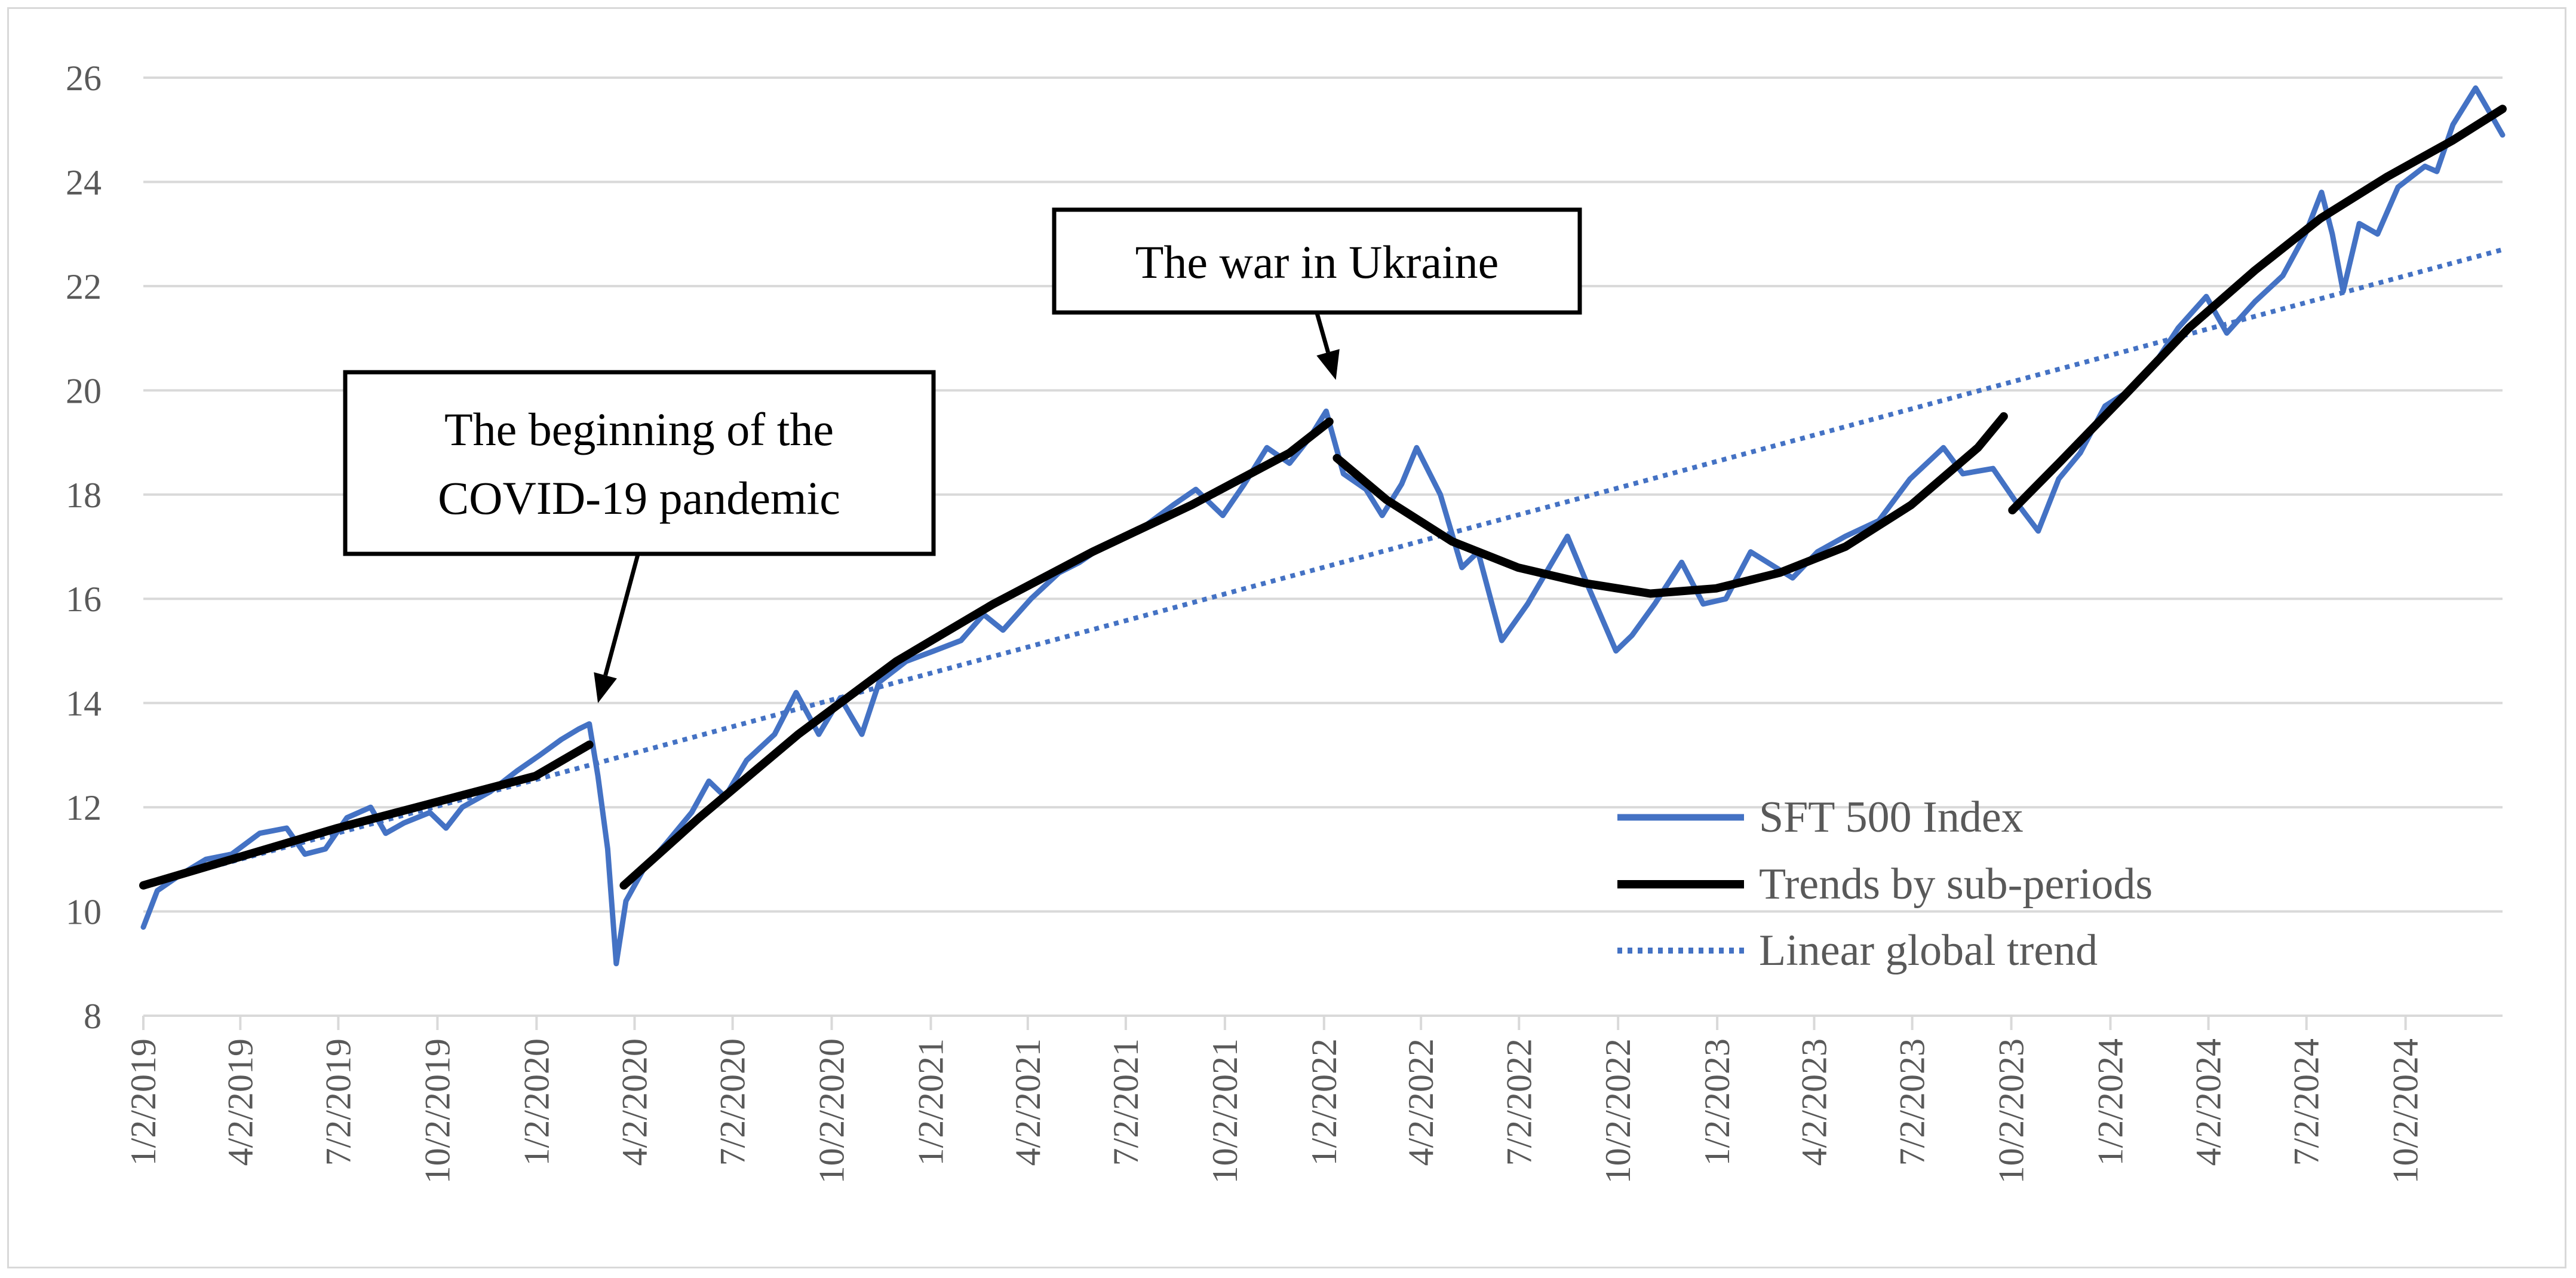 The image size is (2576, 1278). I want to click on x-tick-label: 1/2/2021, so click(930, 1102).